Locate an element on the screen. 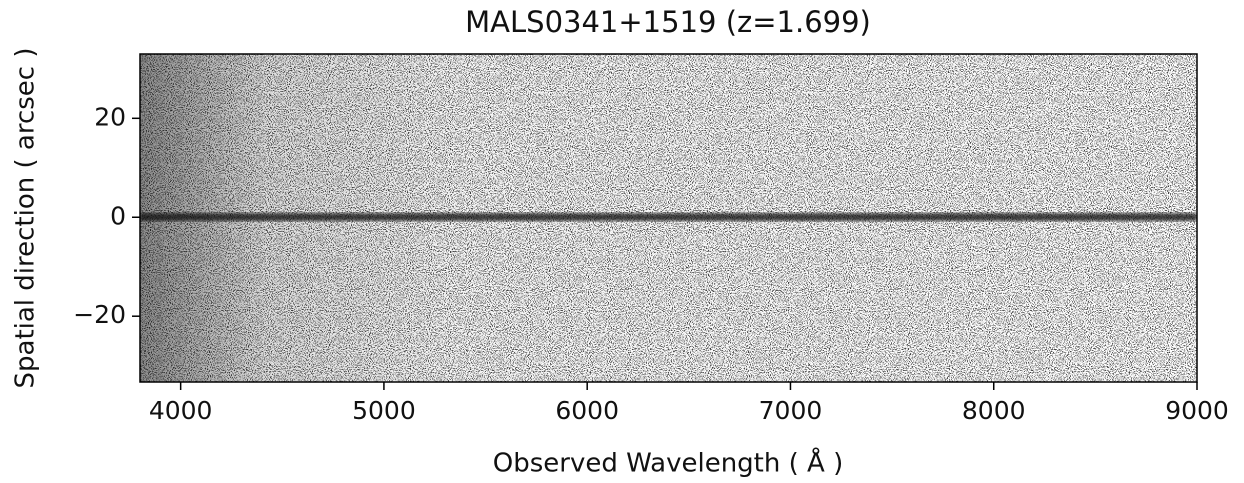 The width and height of the screenshot is (1244, 483). x-tick-label: 4000 is located at coordinates (181, 410).